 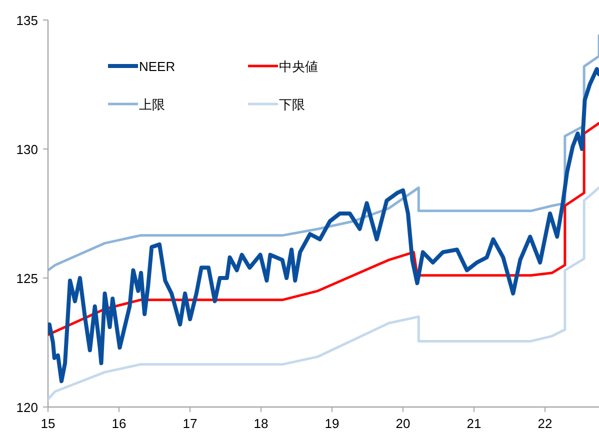 What do you see at coordinates (27, 20) in the screenshot?
I see `y-tick-label: 135` at bounding box center [27, 20].